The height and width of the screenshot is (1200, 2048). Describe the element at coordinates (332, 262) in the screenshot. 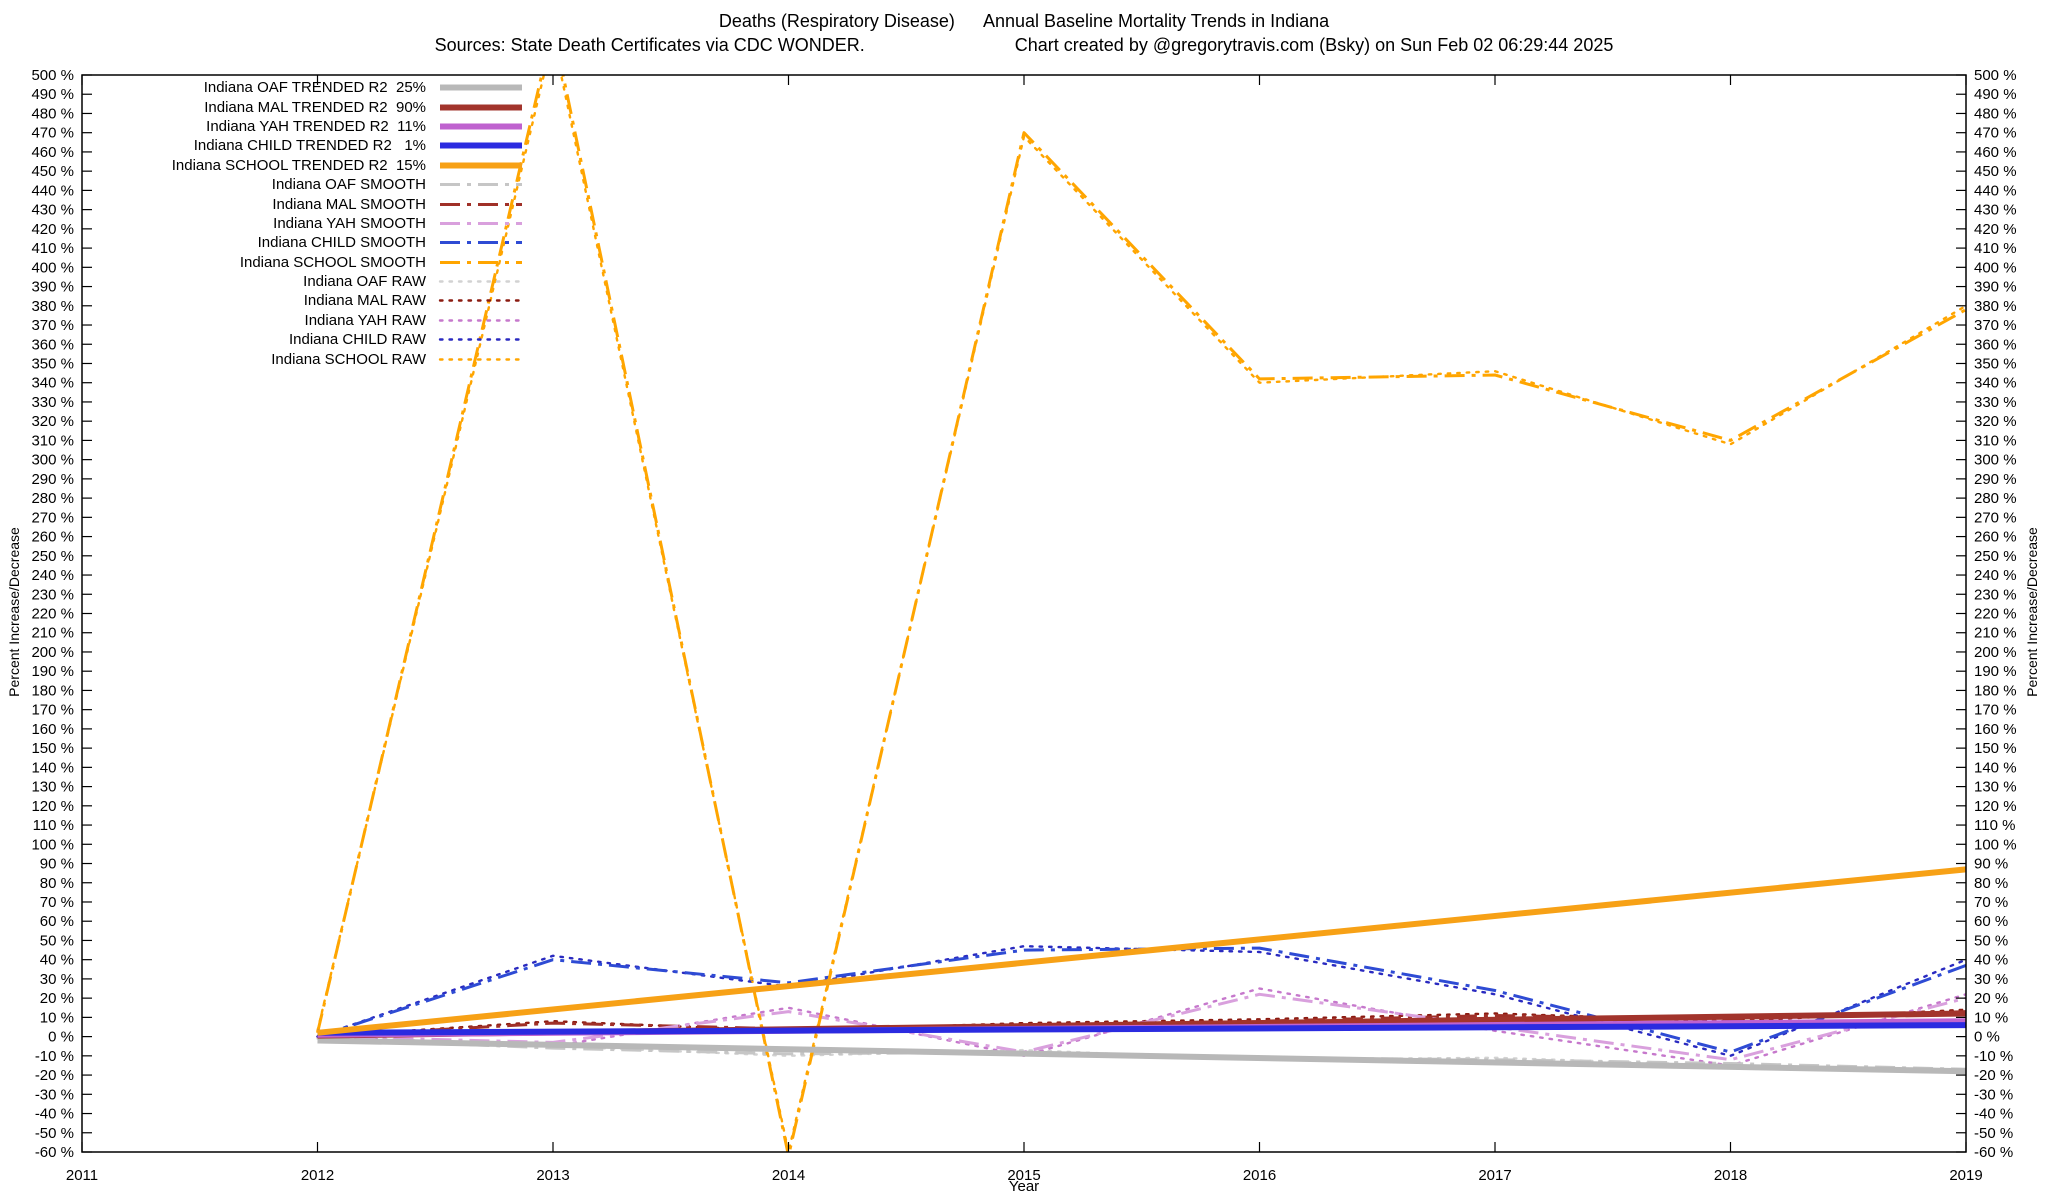

I see `legend-label: Indiana SCHOOL SMOOTH` at that location.